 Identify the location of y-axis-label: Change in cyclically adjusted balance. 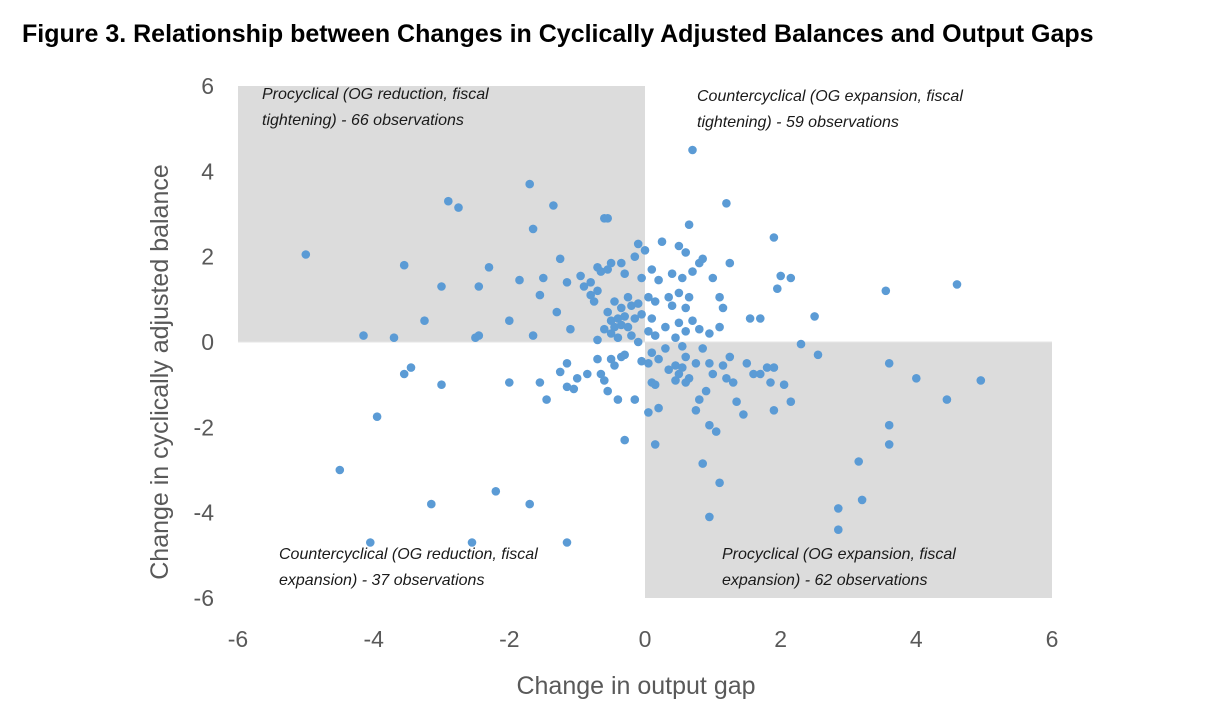
(160, 372).